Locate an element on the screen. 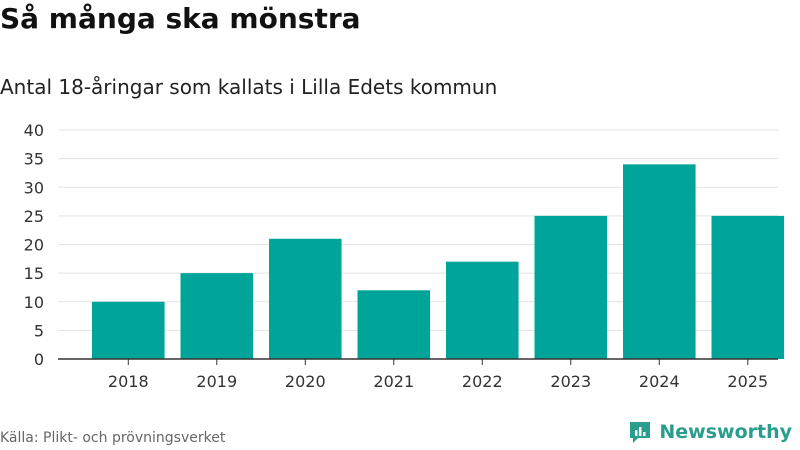 Image resolution: width=800 pixels, height=450 pixels. y-tick-label: 20 is located at coordinates (34, 245).